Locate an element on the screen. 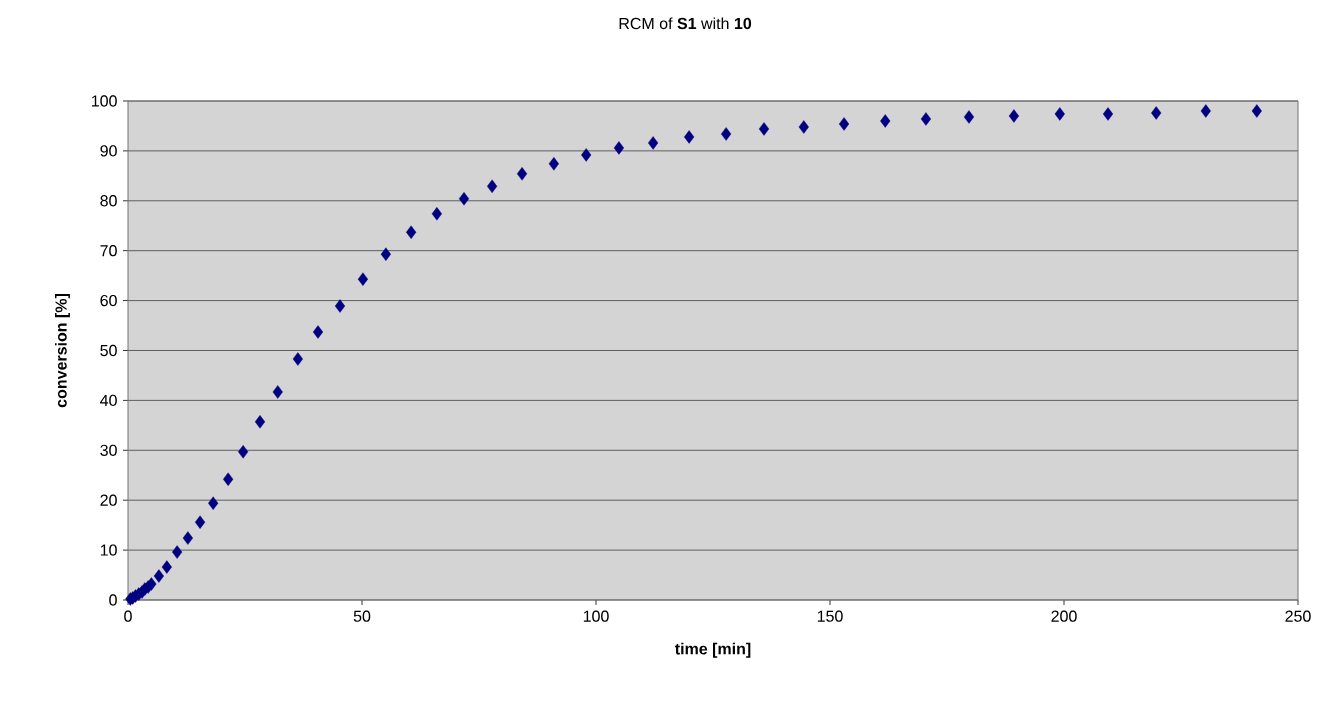 This screenshot has width=1327, height=709. y-tick-label: 90 is located at coordinates (108, 151).